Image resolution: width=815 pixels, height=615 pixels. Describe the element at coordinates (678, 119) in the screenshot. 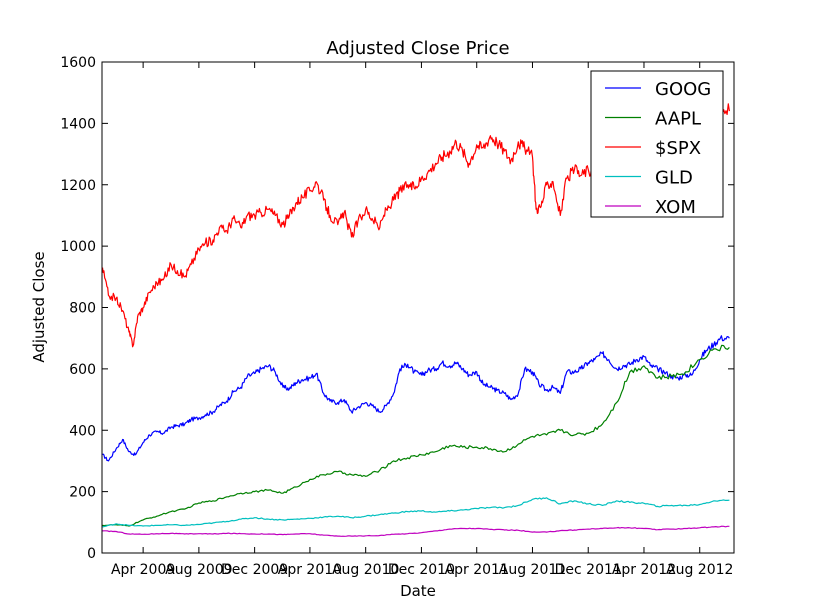

I see `legend-label-aapl: AAPL` at that location.